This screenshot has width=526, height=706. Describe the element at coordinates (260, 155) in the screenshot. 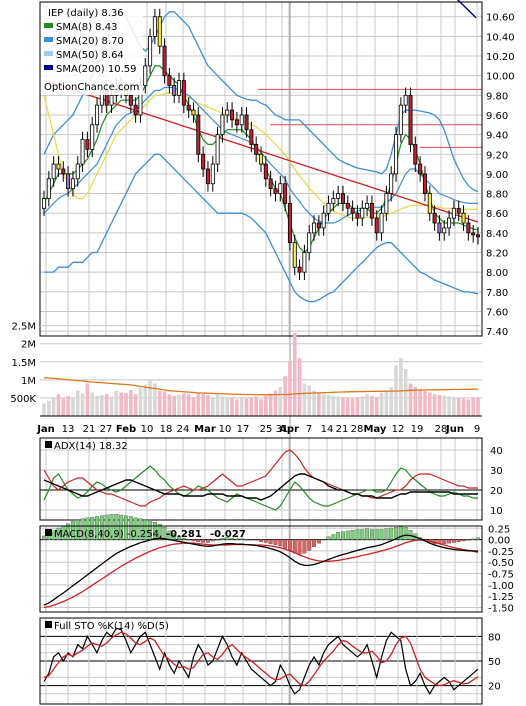

I see `sma50-line` at that location.